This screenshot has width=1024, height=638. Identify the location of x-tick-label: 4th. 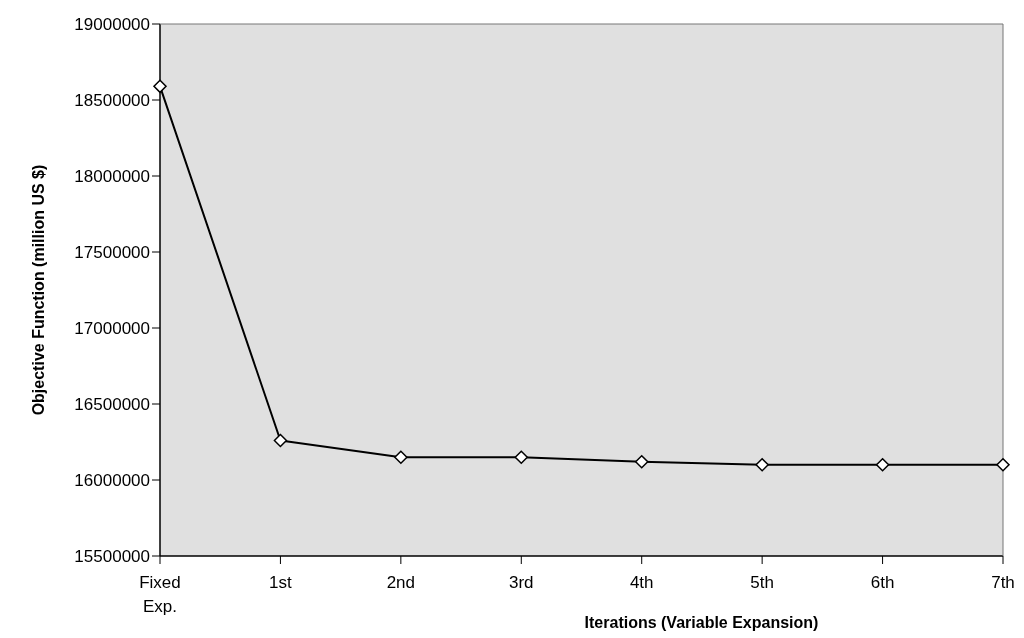
(641, 582).